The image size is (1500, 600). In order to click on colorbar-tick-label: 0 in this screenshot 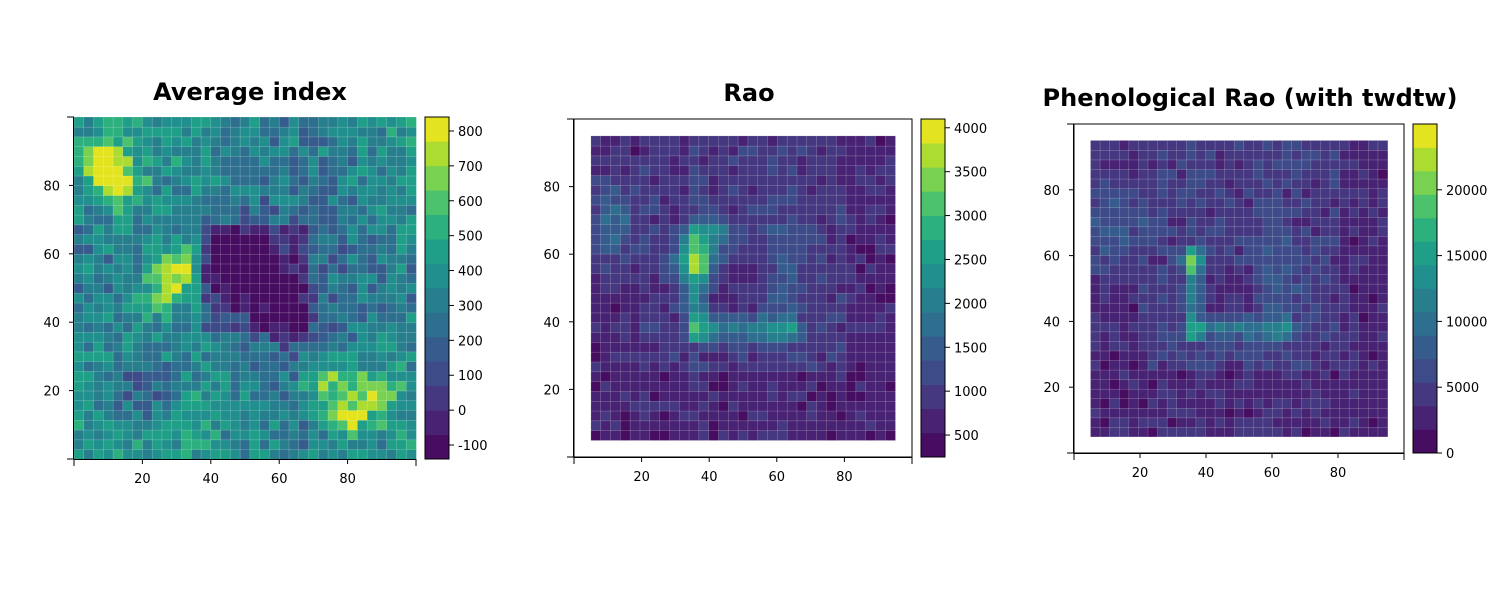, I will do `click(462, 411)`.